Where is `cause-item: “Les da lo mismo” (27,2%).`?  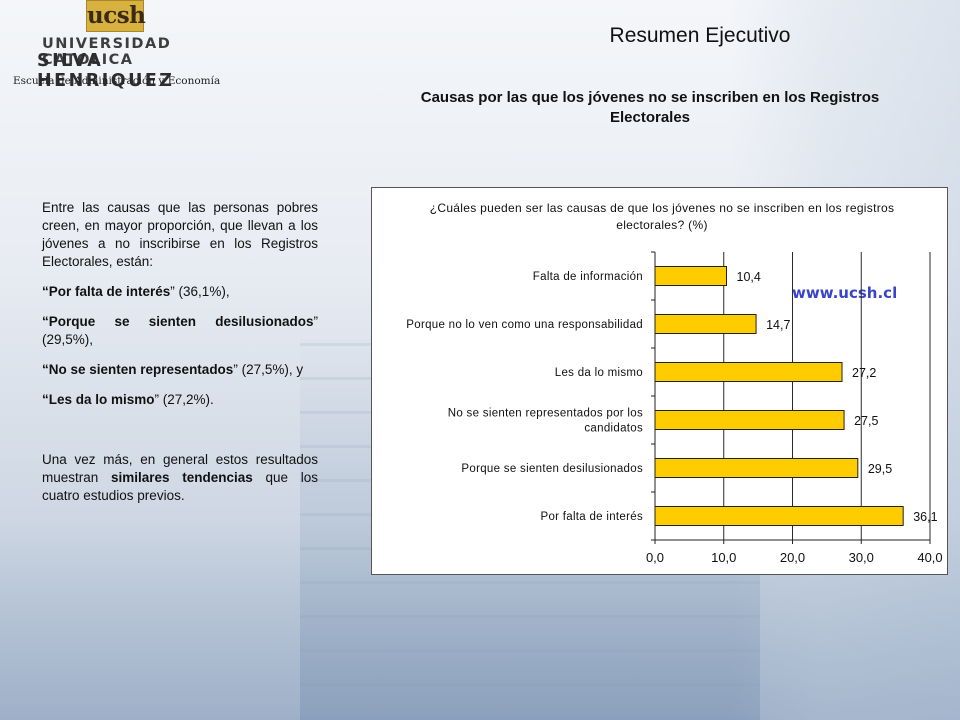
cause-item: “Les da lo mismo” (27,2%). is located at coordinates (180, 400).